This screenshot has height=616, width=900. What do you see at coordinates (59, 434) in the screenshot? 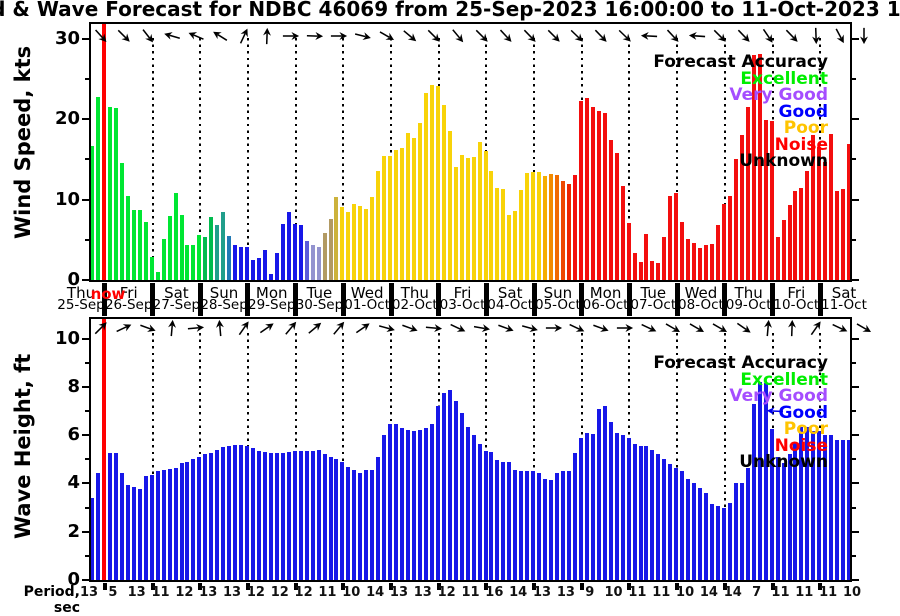
I see `y-tick-label: 6` at bounding box center [59, 434].